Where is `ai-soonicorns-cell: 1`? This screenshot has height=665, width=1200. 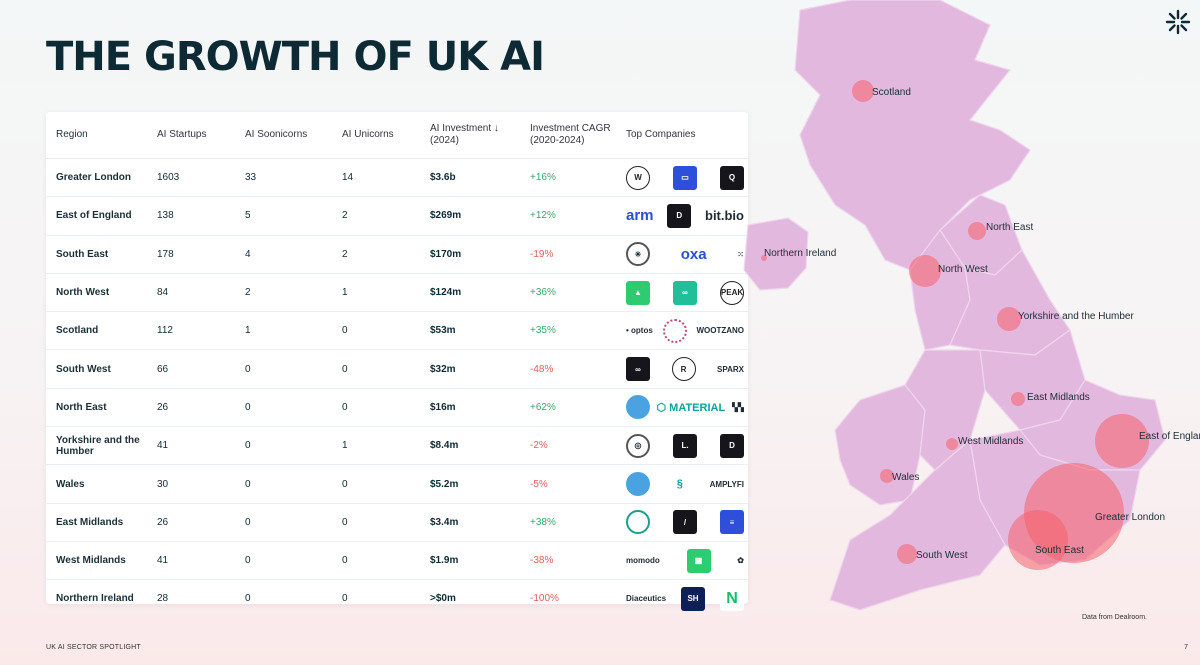 ai-soonicorns-cell: 1 is located at coordinates (248, 331).